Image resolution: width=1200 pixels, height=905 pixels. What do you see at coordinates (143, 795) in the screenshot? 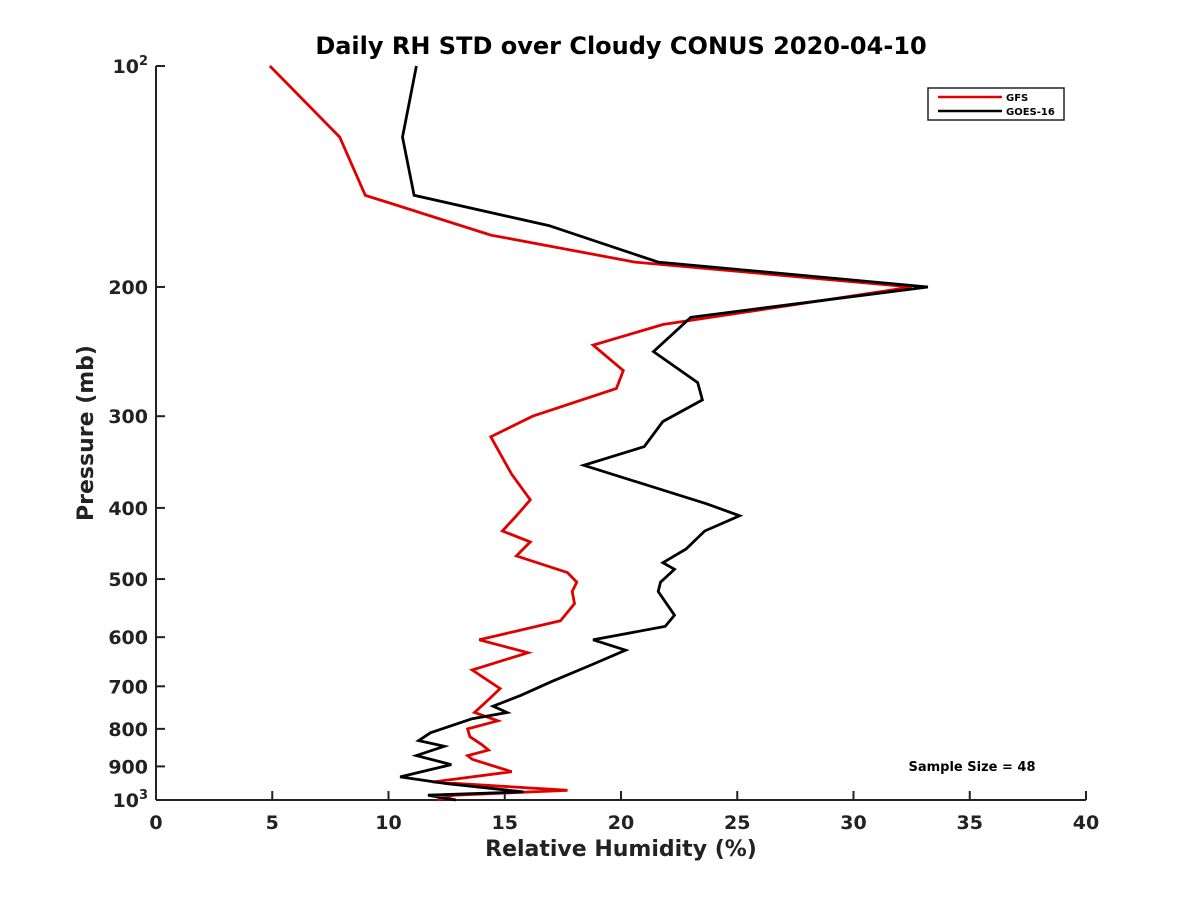
I see `y-tick-label-exponent: 3` at bounding box center [143, 795].